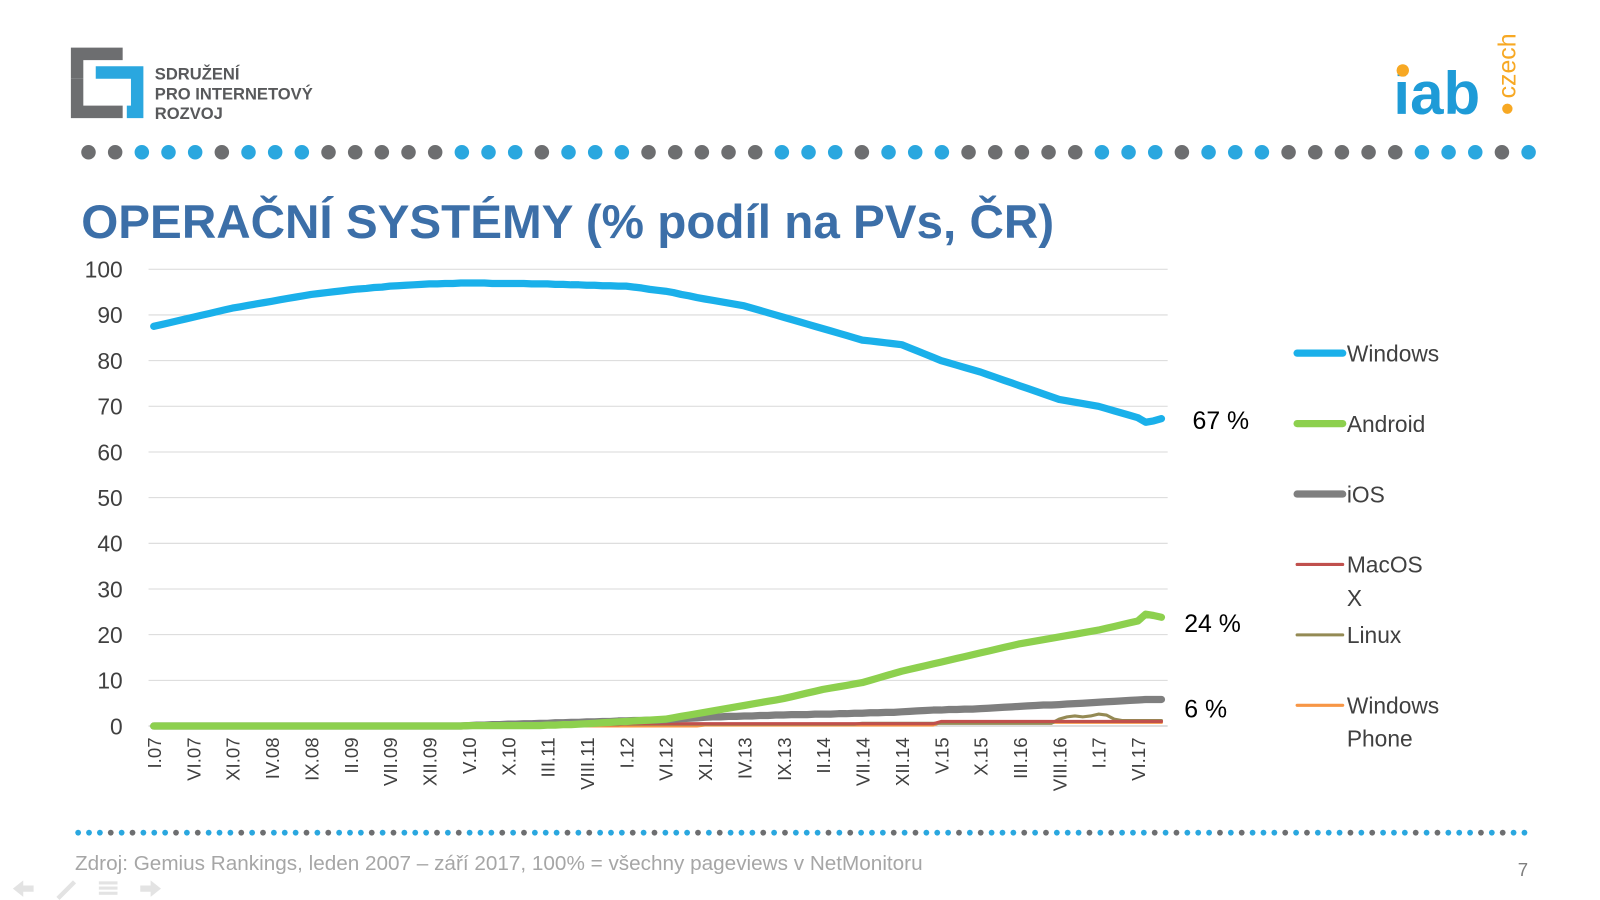 Image resolution: width=1600 pixels, height=900 pixels. Describe the element at coordinates (116, 726) in the screenshot. I see `y-tick-label: 0` at that location.